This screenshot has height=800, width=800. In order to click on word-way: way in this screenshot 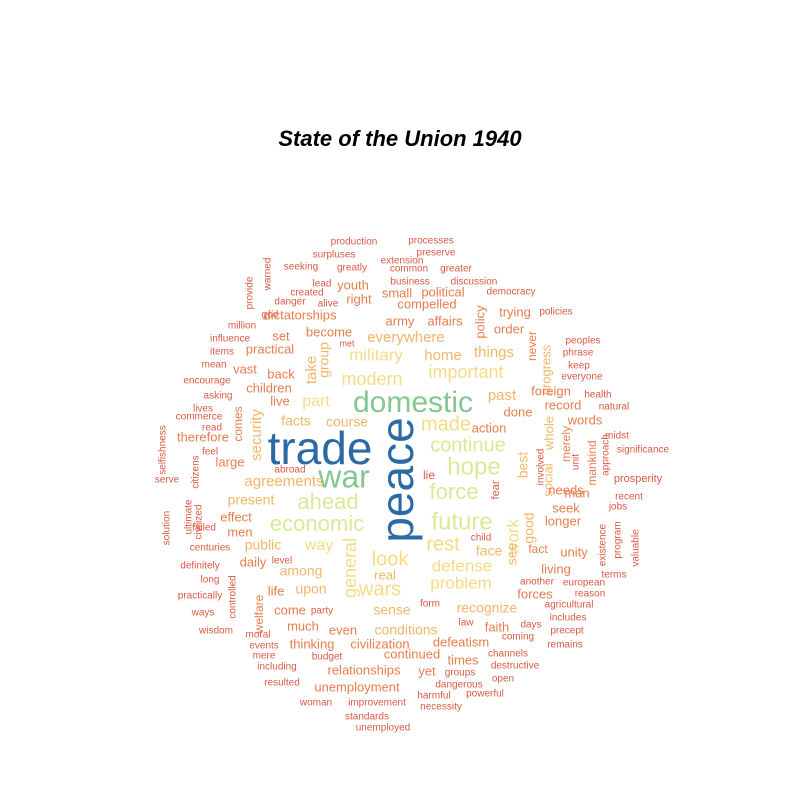, I will do `click(318, 545)`.